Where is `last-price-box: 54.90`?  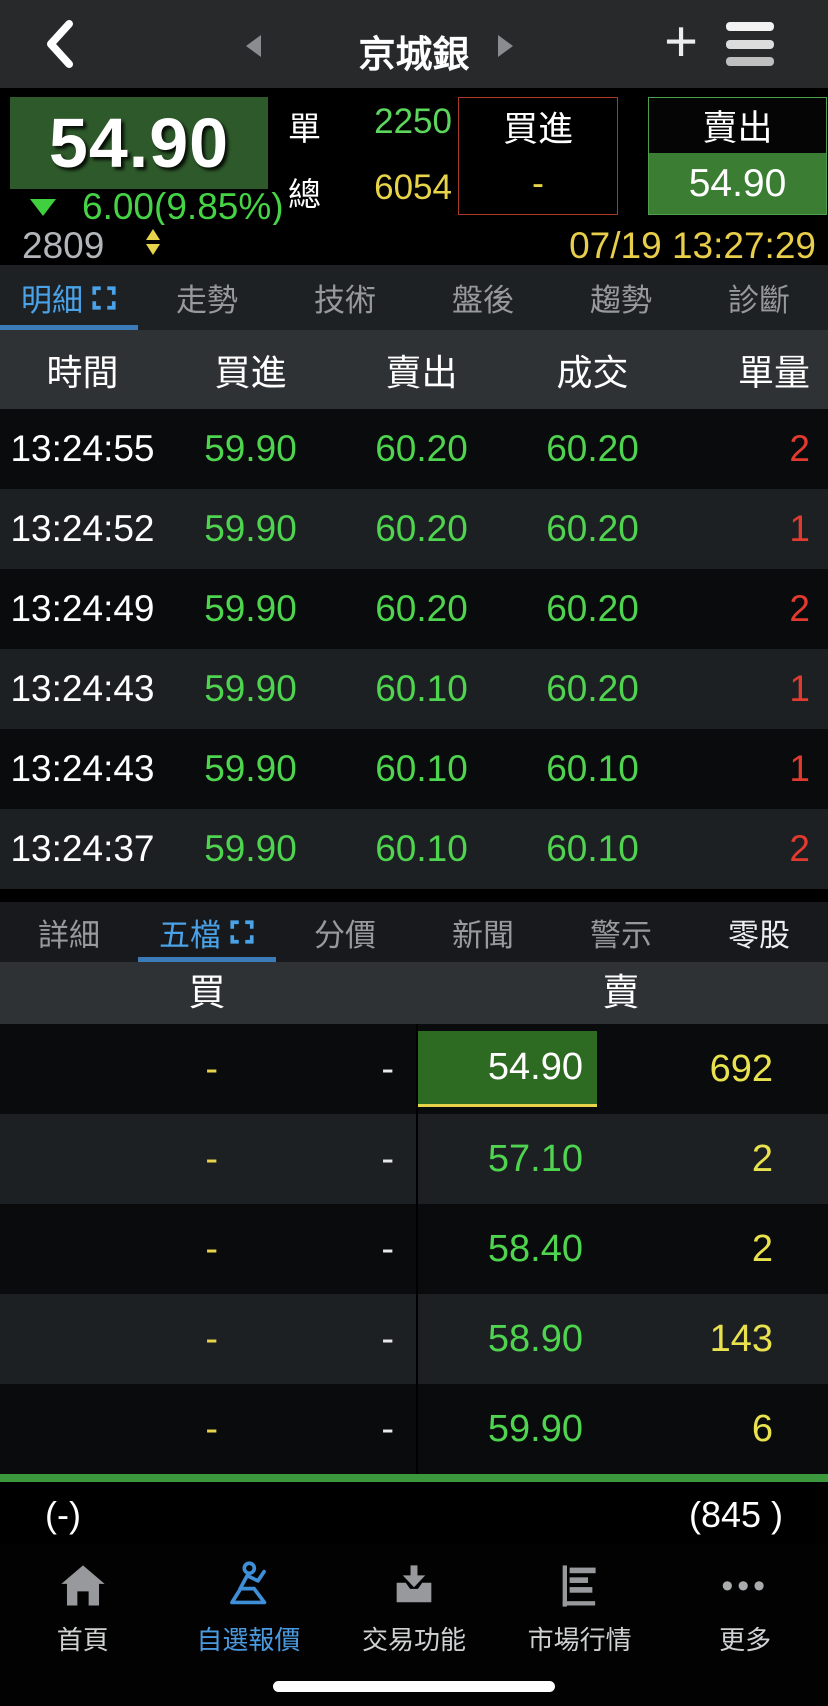
last-price-box: 54.90 is located at coordinates (139, 143).